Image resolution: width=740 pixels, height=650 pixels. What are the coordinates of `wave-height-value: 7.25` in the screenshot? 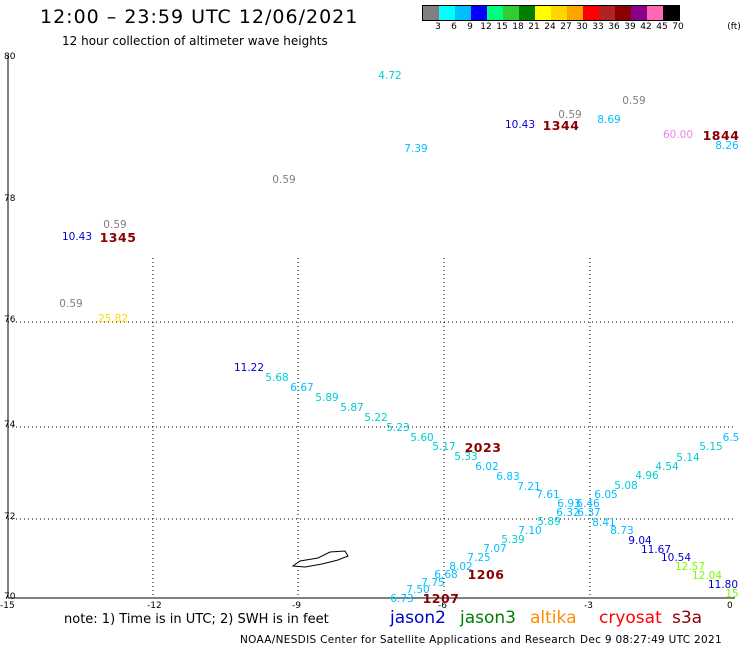 It's located at (479, 558).